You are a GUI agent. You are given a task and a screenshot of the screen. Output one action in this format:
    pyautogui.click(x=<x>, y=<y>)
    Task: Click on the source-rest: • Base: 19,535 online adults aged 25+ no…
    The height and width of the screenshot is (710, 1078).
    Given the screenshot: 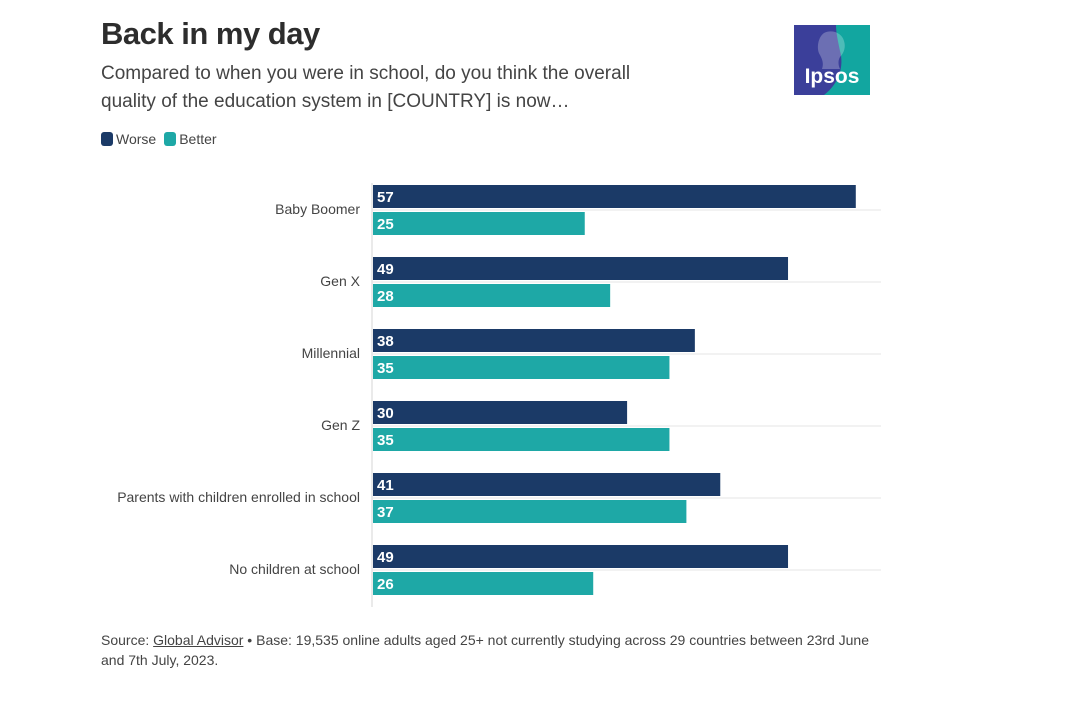 What is the action you would take?
    pyautogui.click(x=485, y=650)
    